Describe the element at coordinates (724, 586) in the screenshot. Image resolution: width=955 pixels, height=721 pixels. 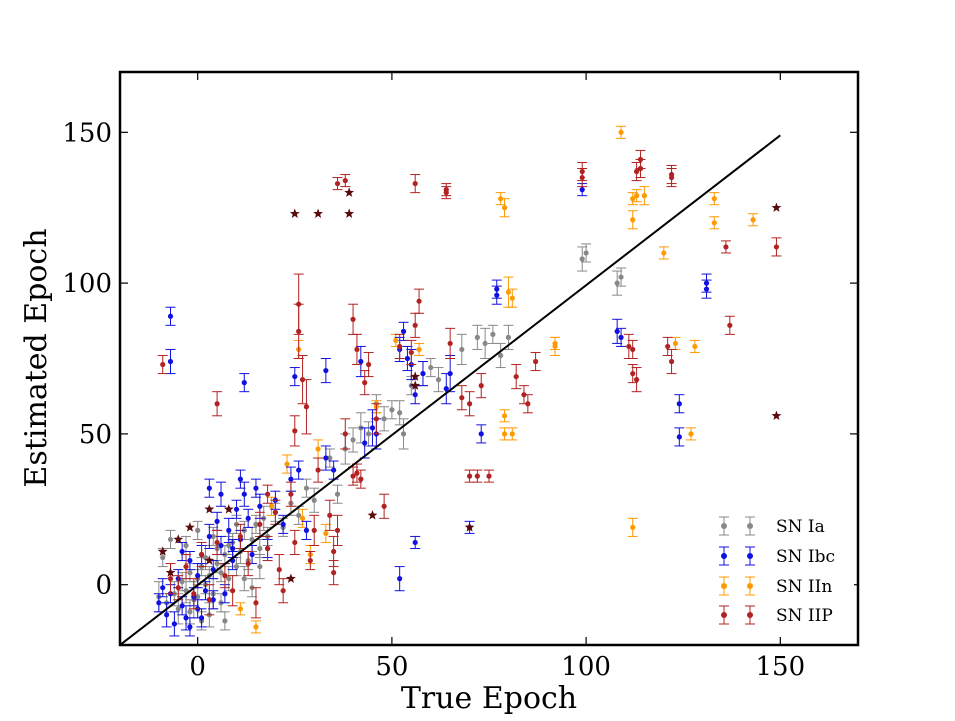
I see `legend-dot` at that location.